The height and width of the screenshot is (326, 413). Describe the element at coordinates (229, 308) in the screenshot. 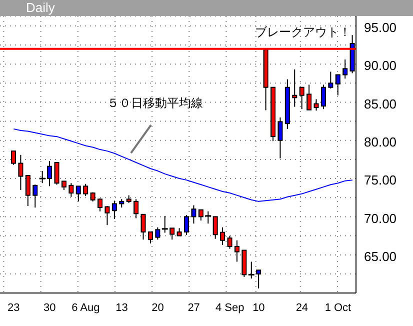

I see `x-tick-label: 4 Sep` at that location.